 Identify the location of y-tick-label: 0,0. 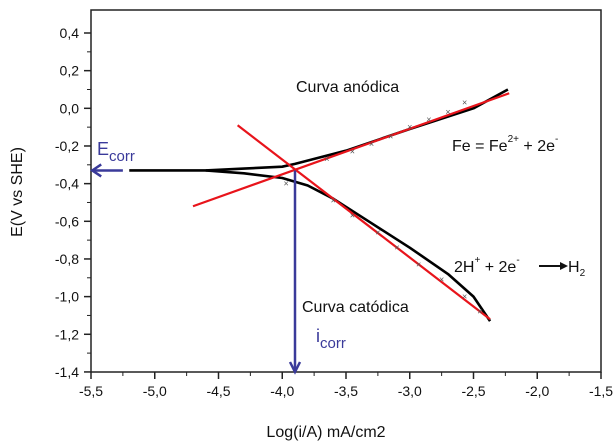
(70, 108).